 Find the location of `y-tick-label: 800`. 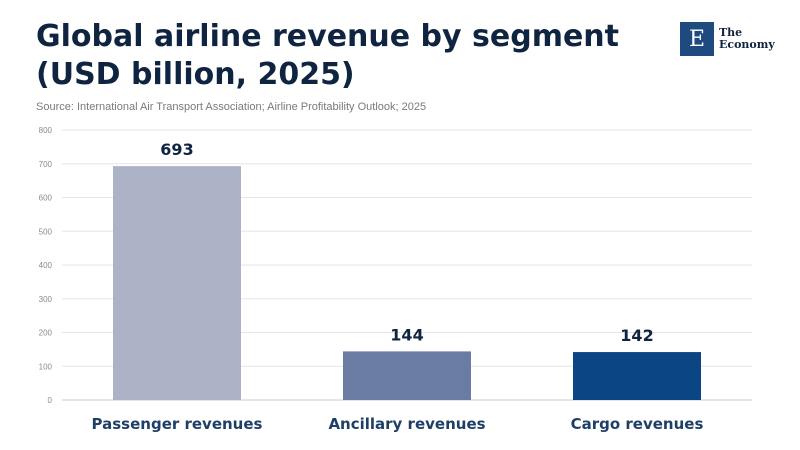

y-tick-label: 800 is located at coordinates (46, 130).